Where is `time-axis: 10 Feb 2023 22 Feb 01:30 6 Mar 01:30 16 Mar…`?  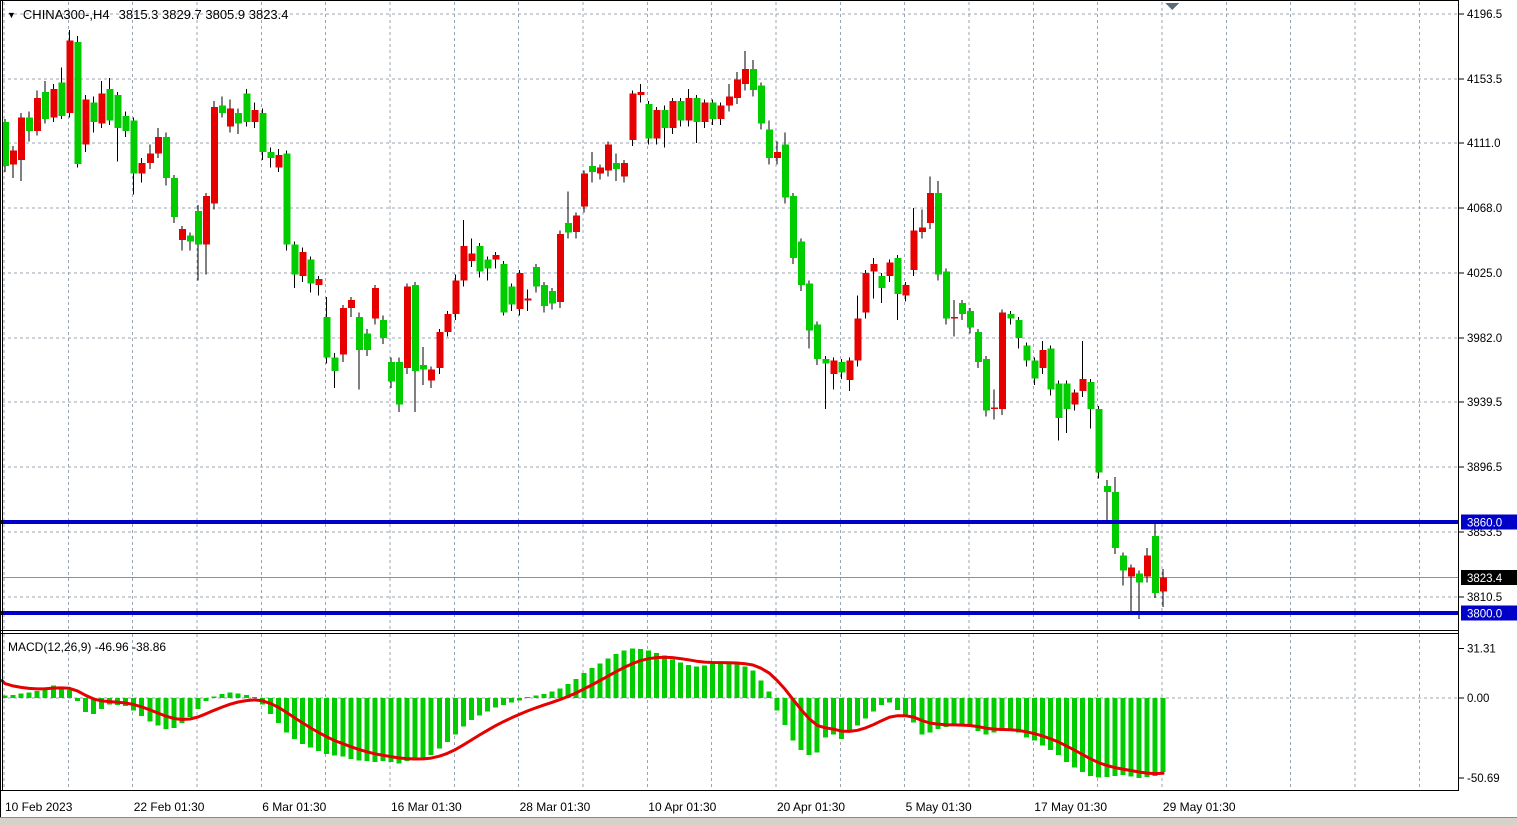
time-axis: 10 Feb 2023 22 Feb 01:30 6 Mar 01:30 16 Mar… is located at coordinates (620, 807).